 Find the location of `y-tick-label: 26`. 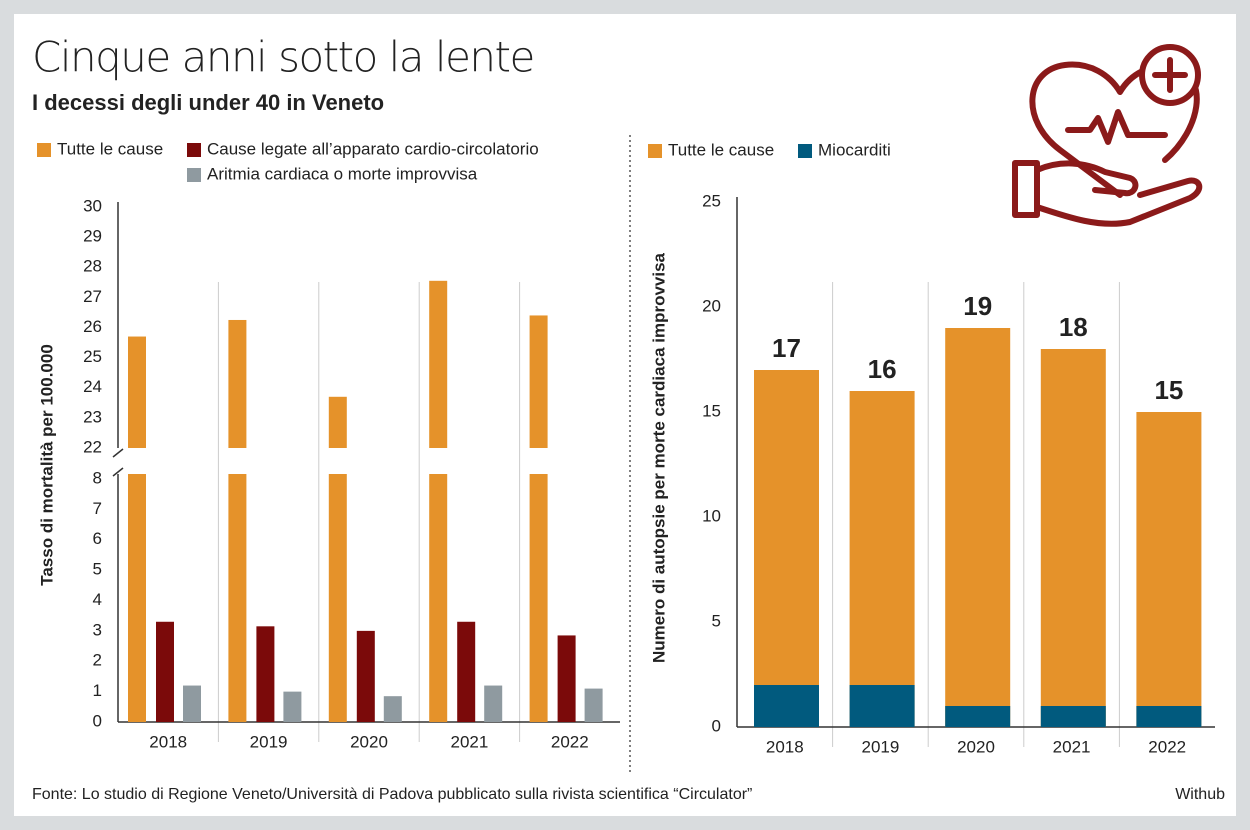

y-tick-label: 26 is located at coordinates (92, 326).